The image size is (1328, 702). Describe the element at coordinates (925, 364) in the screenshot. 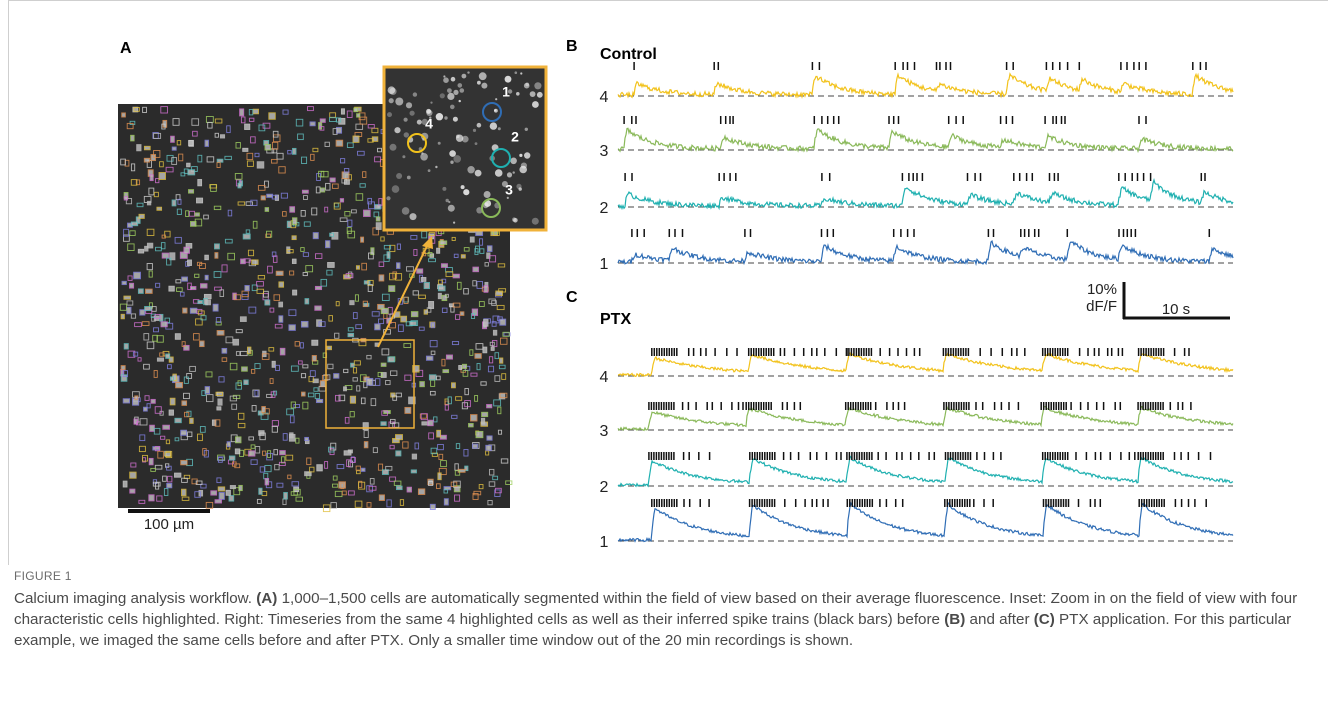

I see `trace` at that location.